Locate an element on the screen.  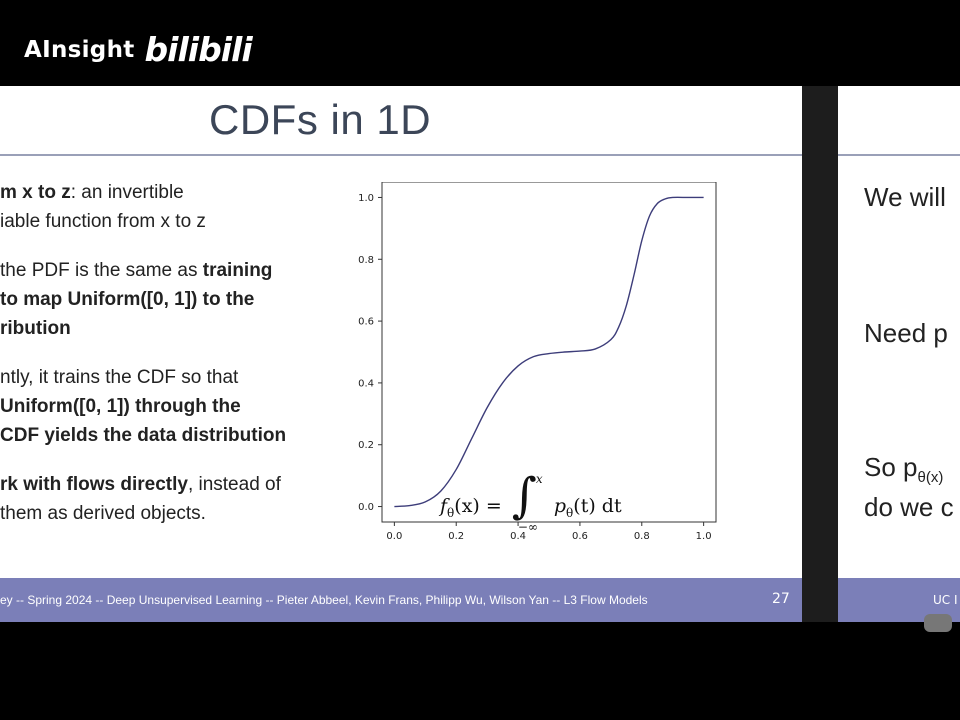
next-line-3-theta: θ(x) is located at coordinates (930, 478).